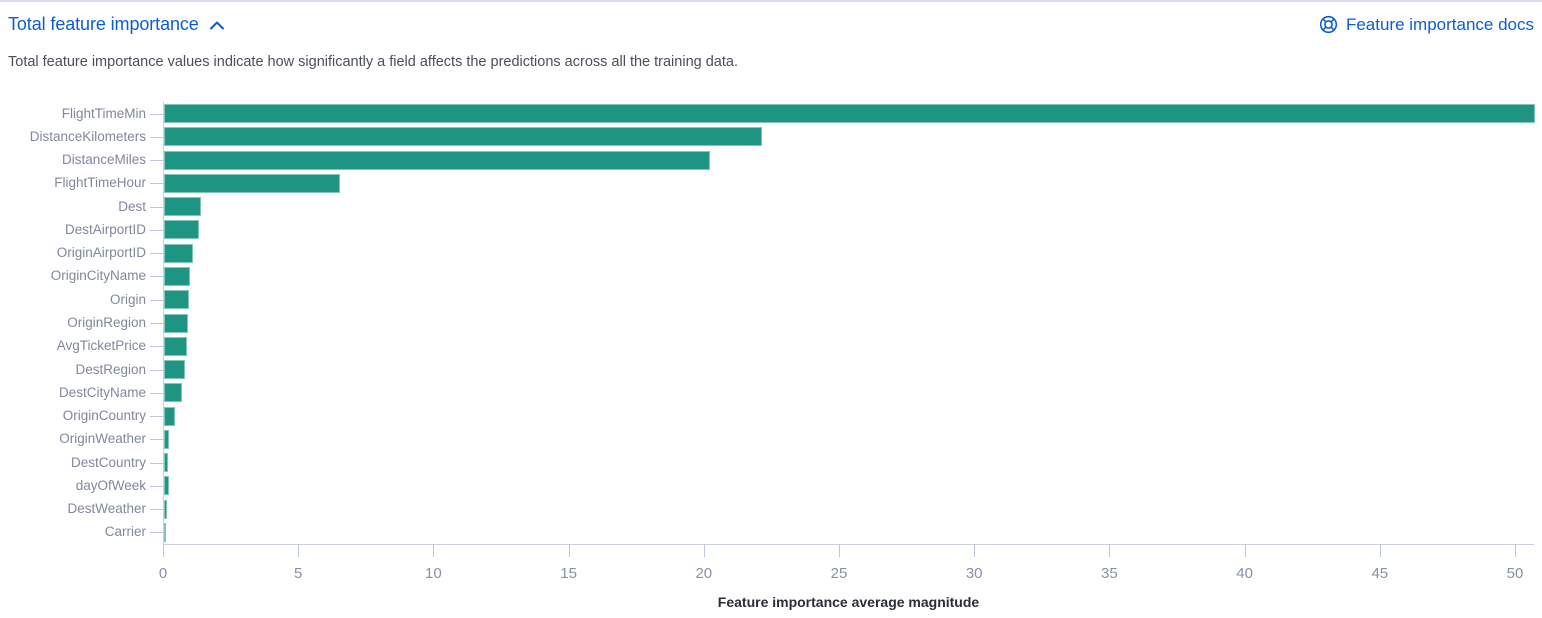 Image resolution: width=1542 pixels, height=618 pixels. Describe the element at coordinates (103, 160) in the screenshot. I see `y-axis-label: DistanceMiles` at that location.